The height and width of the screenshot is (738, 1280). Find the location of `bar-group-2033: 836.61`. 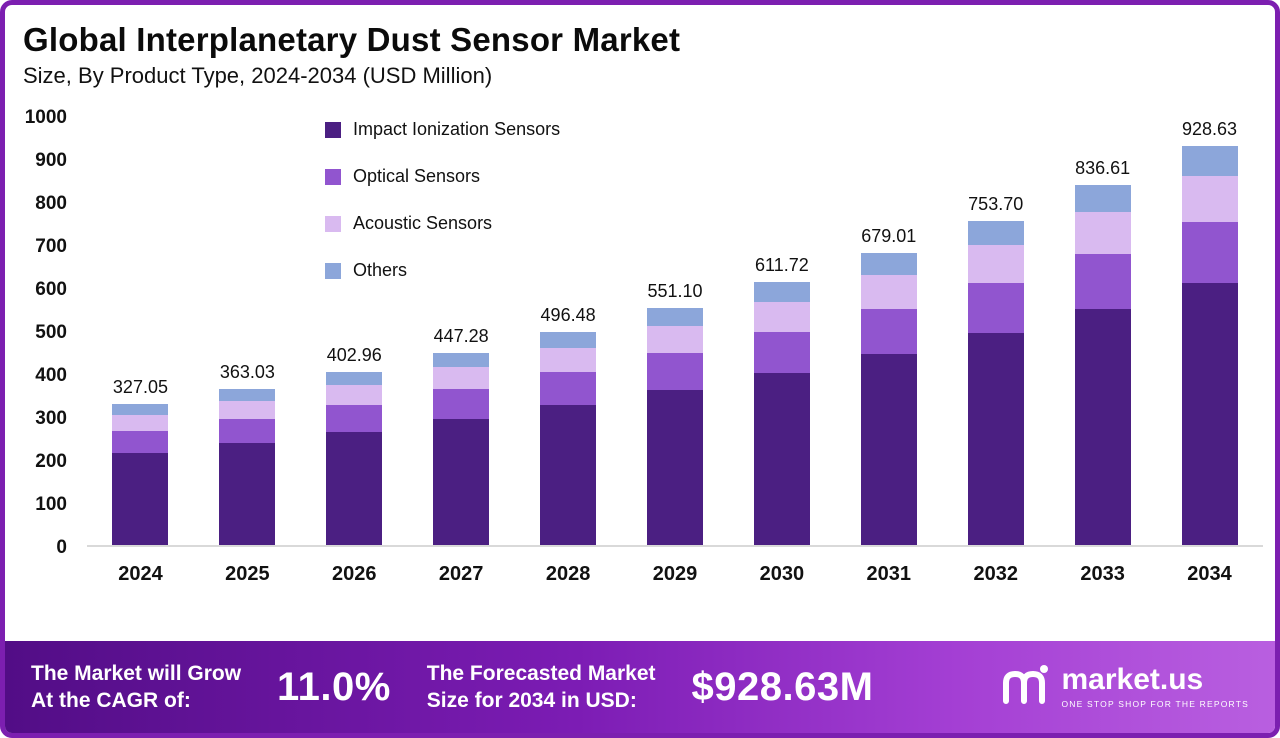

bar-group-2033: 836.61 is located at coordinates (1102, 331).